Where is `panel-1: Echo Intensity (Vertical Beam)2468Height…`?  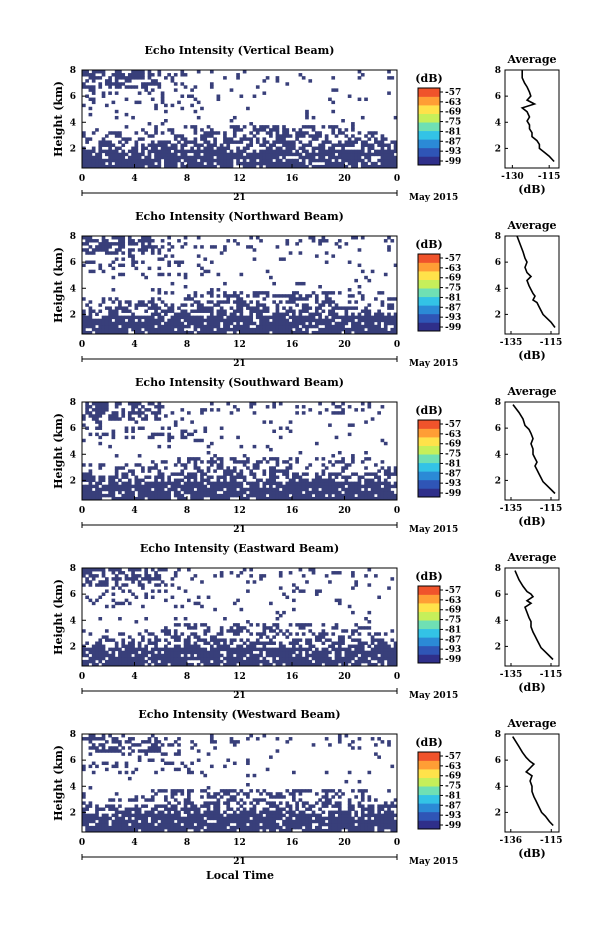 panel-1: Echo Intensity (Vertical Beam)2468Height… is located at coordinates (306, 123).